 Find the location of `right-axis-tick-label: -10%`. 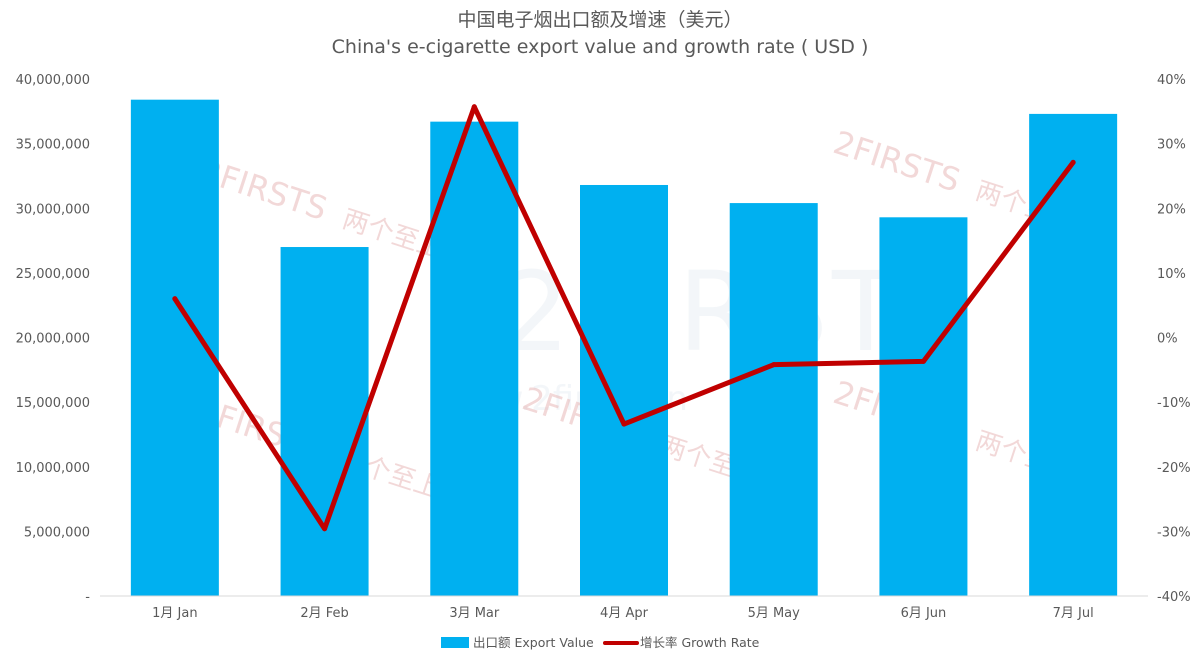

right-axis-tick-label: -10% is located at coordinates (1174, 403).